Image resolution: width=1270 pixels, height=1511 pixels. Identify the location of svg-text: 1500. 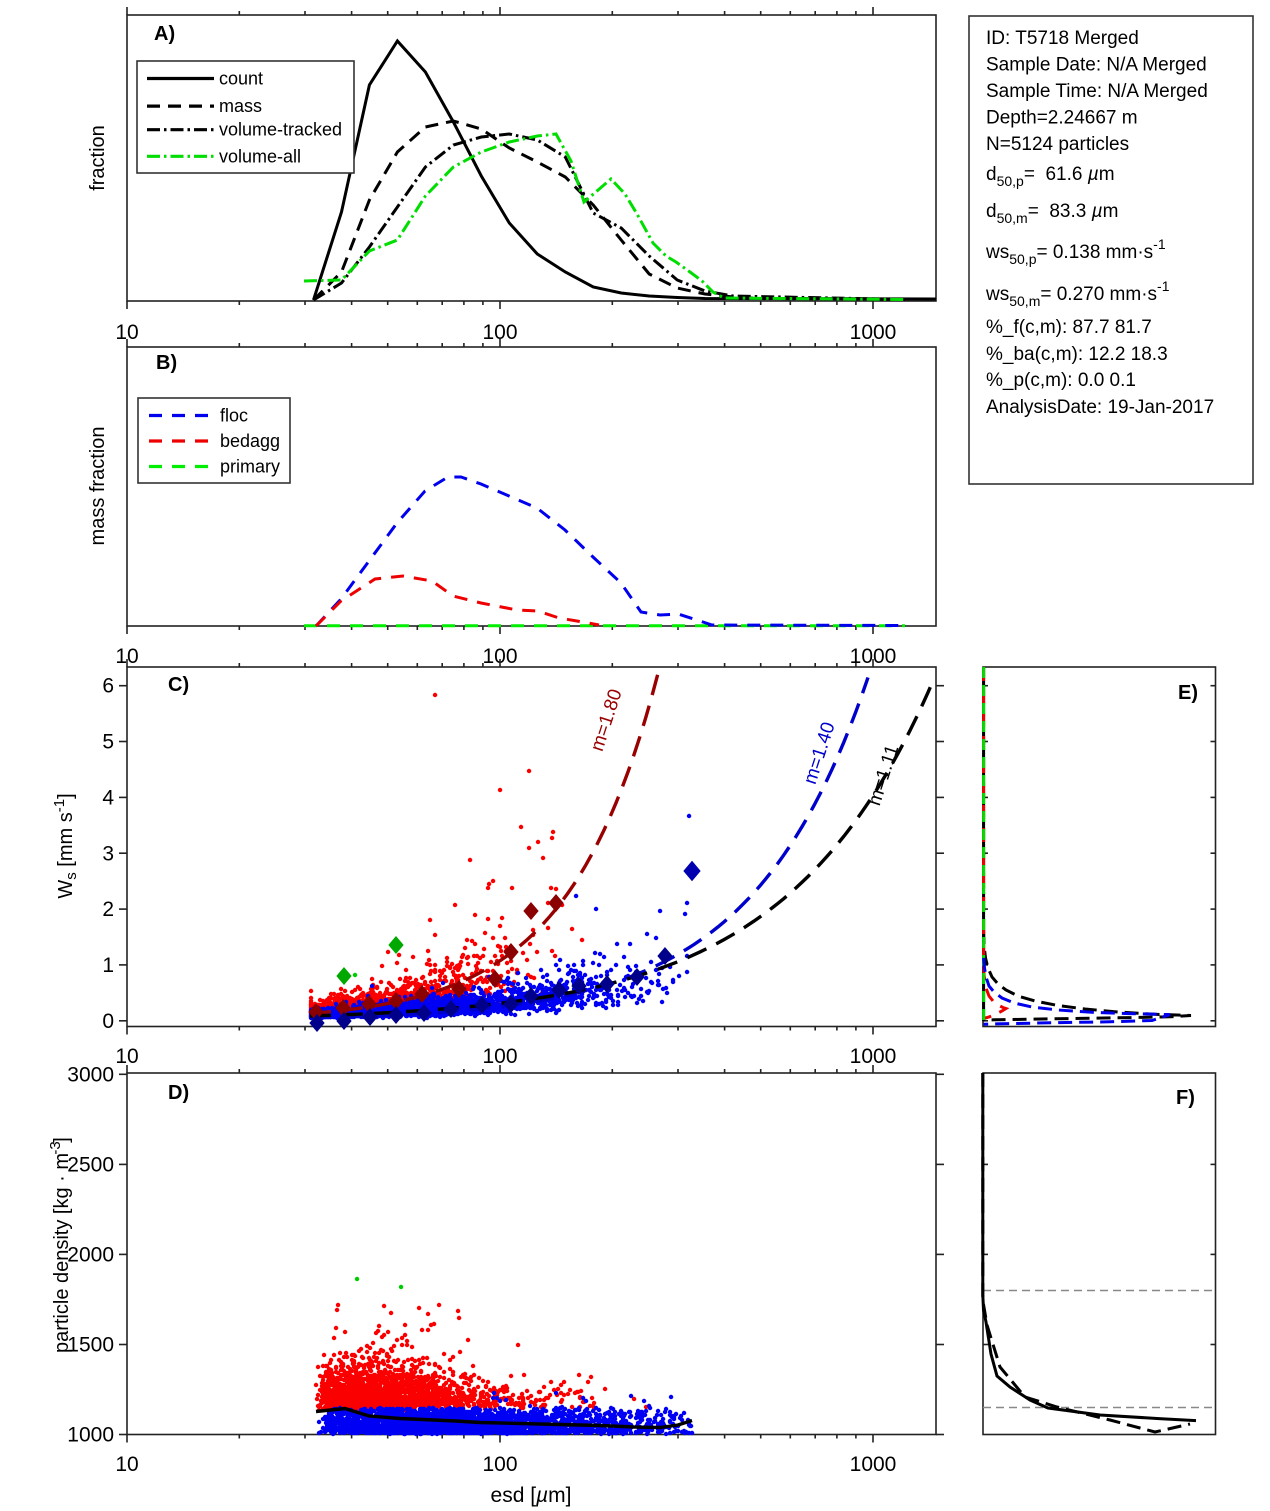
(90, 1344).